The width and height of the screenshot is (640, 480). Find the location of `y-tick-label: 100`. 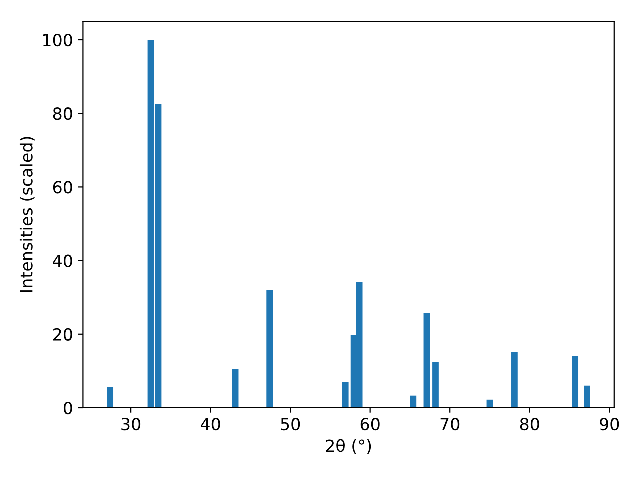

y-tick-label: 100 is located at coordinates (57, 40).